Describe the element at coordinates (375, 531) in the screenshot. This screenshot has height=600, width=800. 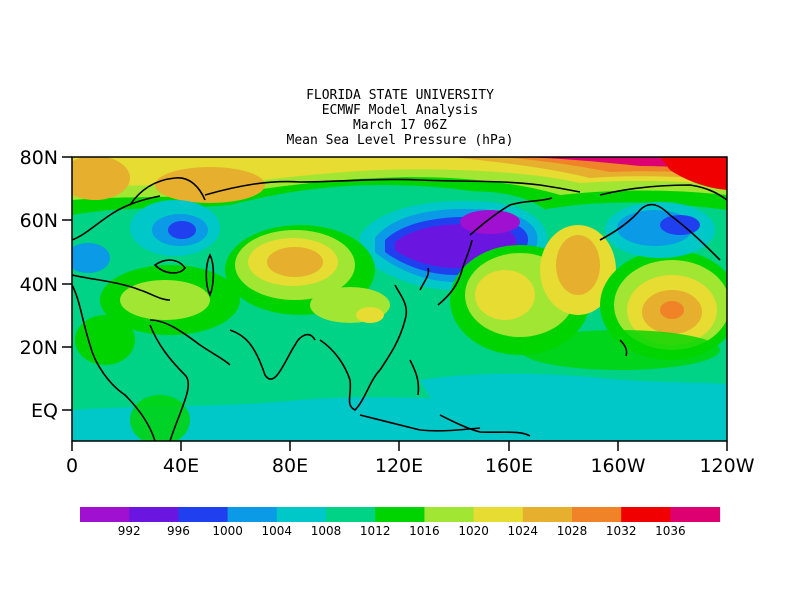
I see `colorbar-label-1012: 1012` at that location.